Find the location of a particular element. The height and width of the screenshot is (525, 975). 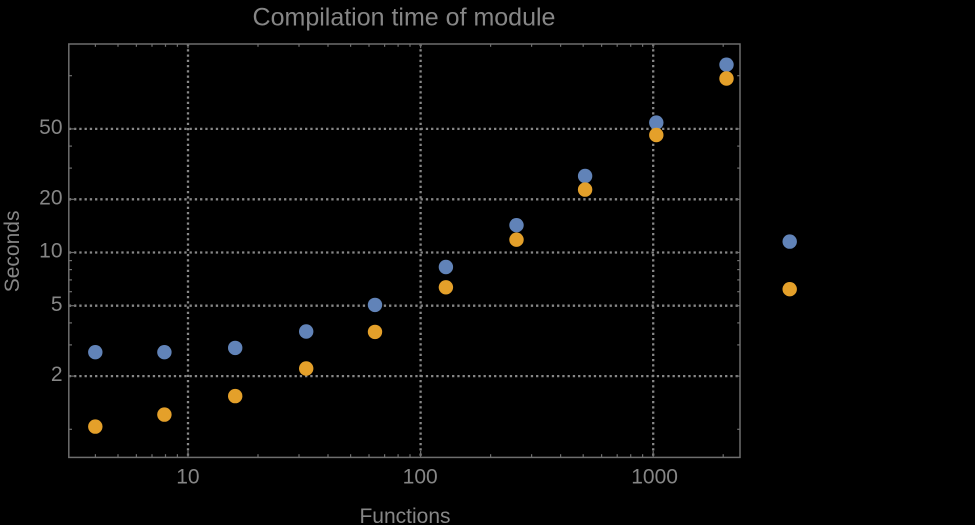

svg-text: 1000 is located at coordinates (654, 476).